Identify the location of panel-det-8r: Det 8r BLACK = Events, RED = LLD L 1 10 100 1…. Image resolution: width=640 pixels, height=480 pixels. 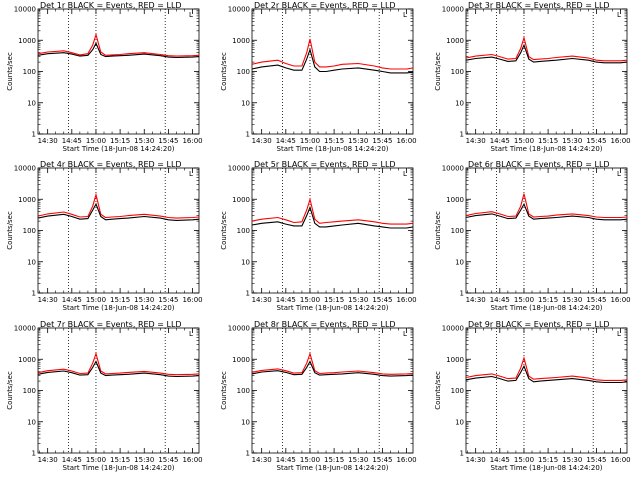
(318, 396).